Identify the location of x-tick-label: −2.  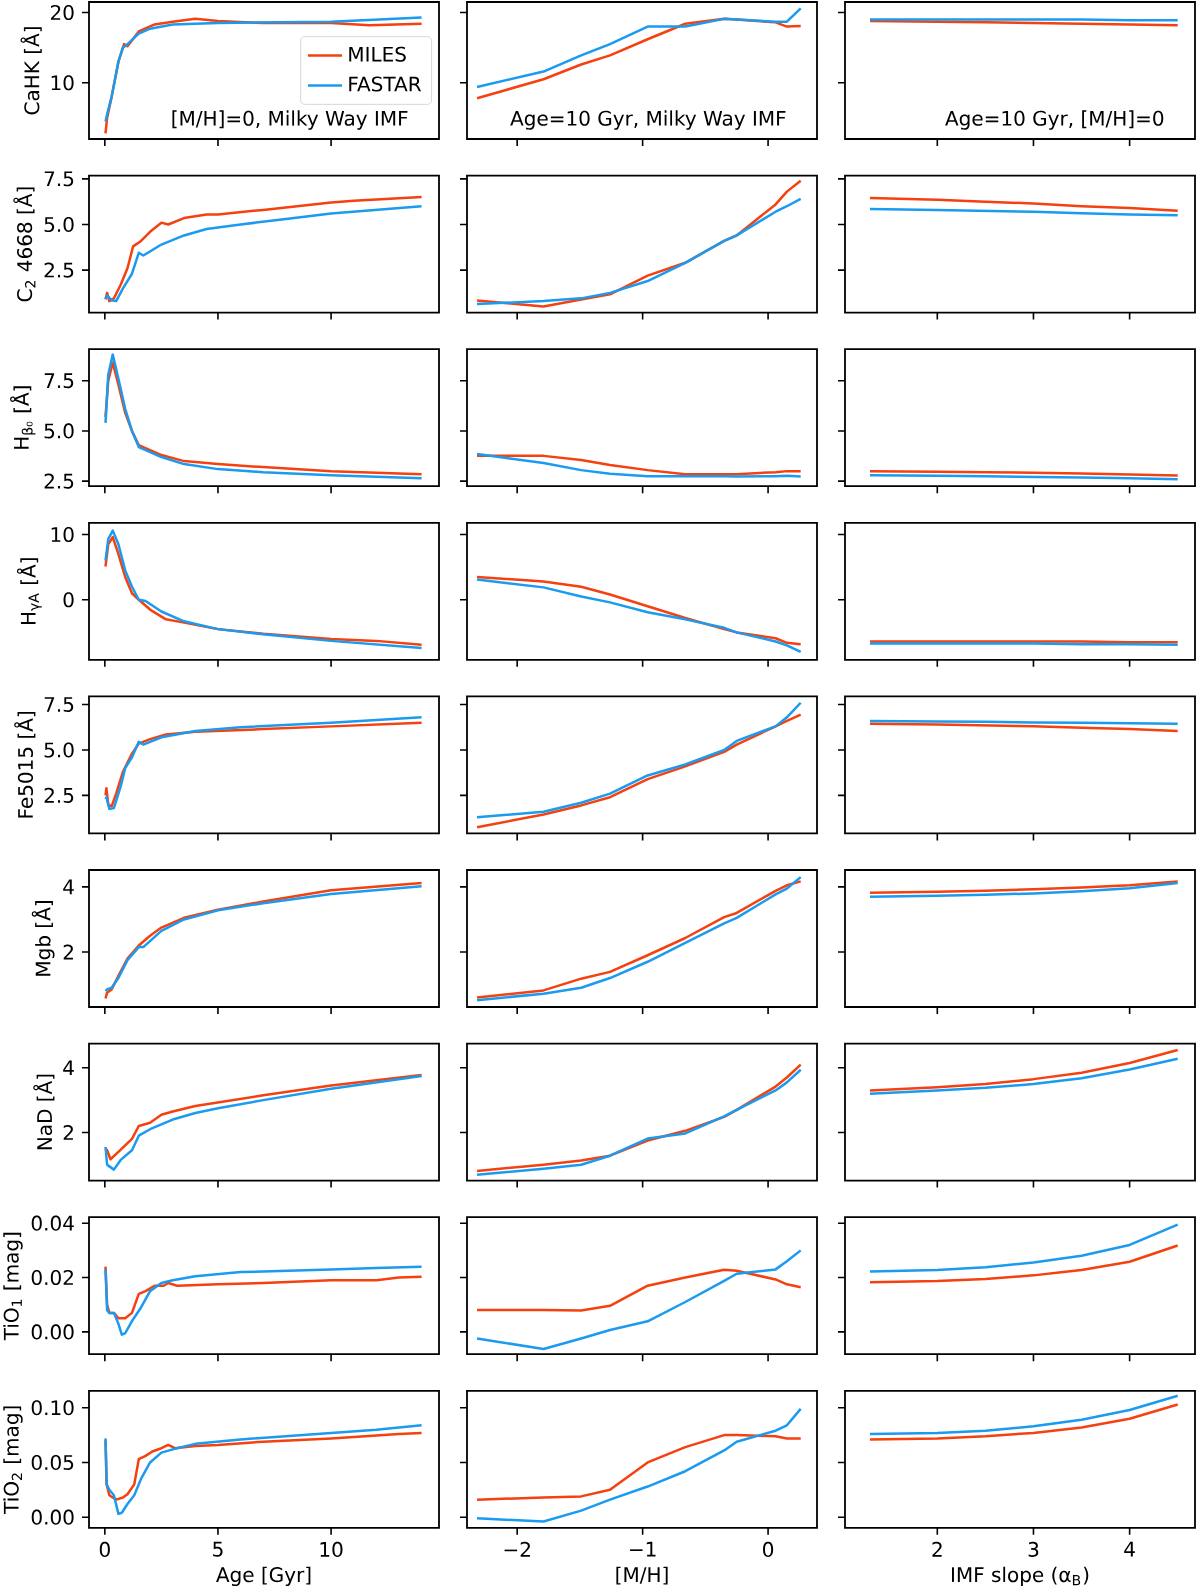
(517, 1549).